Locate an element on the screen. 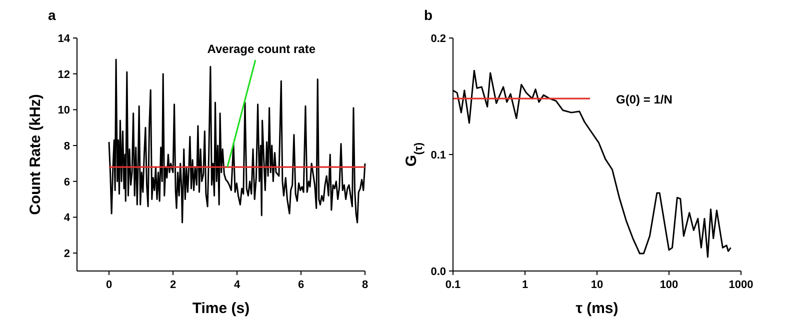  y-tick-label: 14 is located at coordinates (64, 39).